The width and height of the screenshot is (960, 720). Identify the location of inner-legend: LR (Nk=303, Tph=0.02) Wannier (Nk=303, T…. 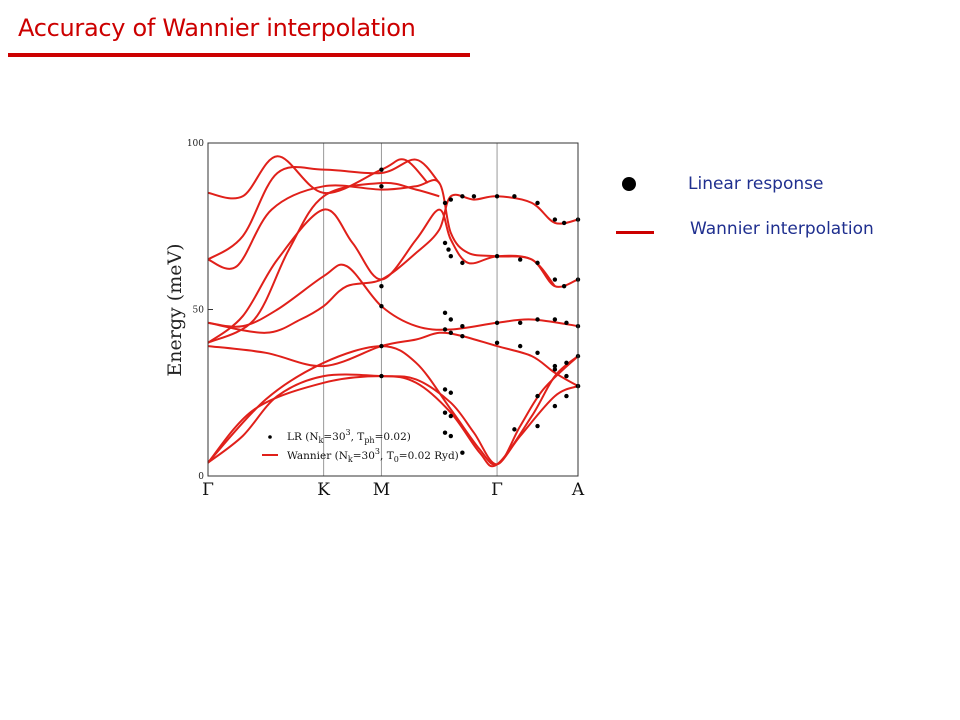
(360, 446).